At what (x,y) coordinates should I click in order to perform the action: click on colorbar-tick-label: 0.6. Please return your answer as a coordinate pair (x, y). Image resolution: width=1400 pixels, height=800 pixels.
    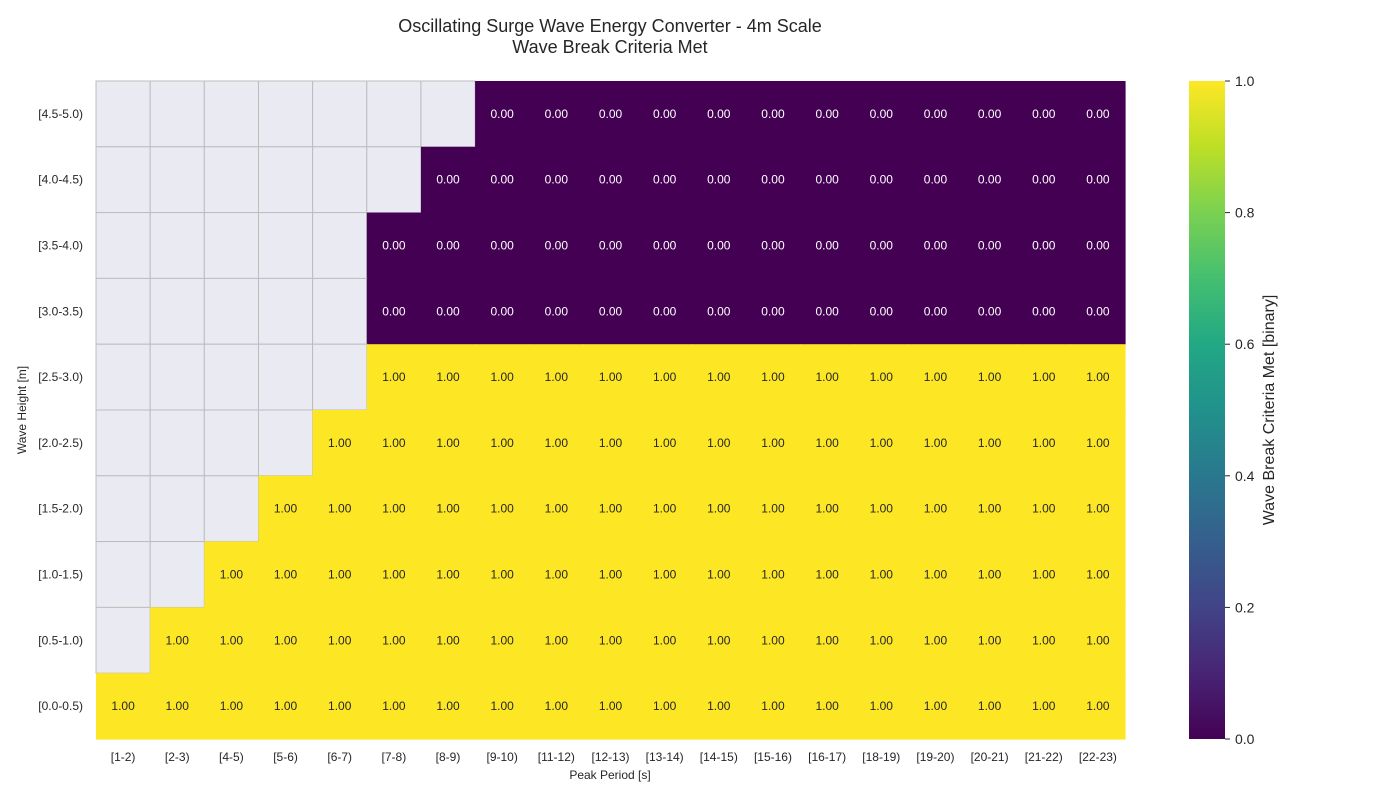
    Looking at the image, I should click on (1245, 344).